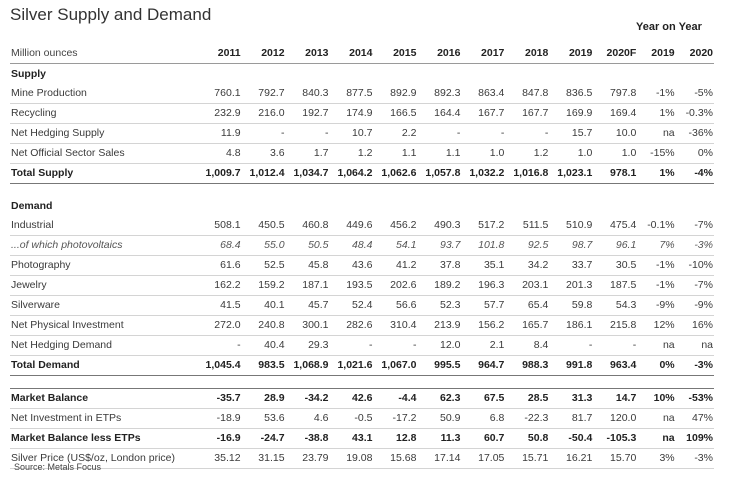  Describe the element at coordinates (263, 265) in the screenshot. I see `value-cell: 52.5` at that location.